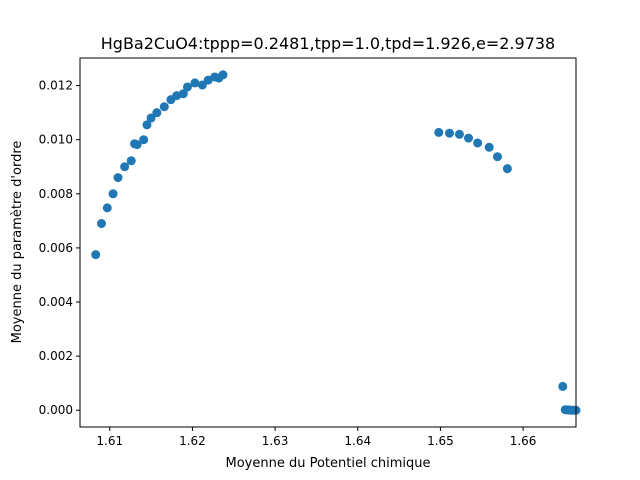 This screenshot has width=640, height=480. What do you see at coordinates (56, 302) in the screenshot?
I see `y-tick-label-3: 0.004` at bounding box center [56, 302].